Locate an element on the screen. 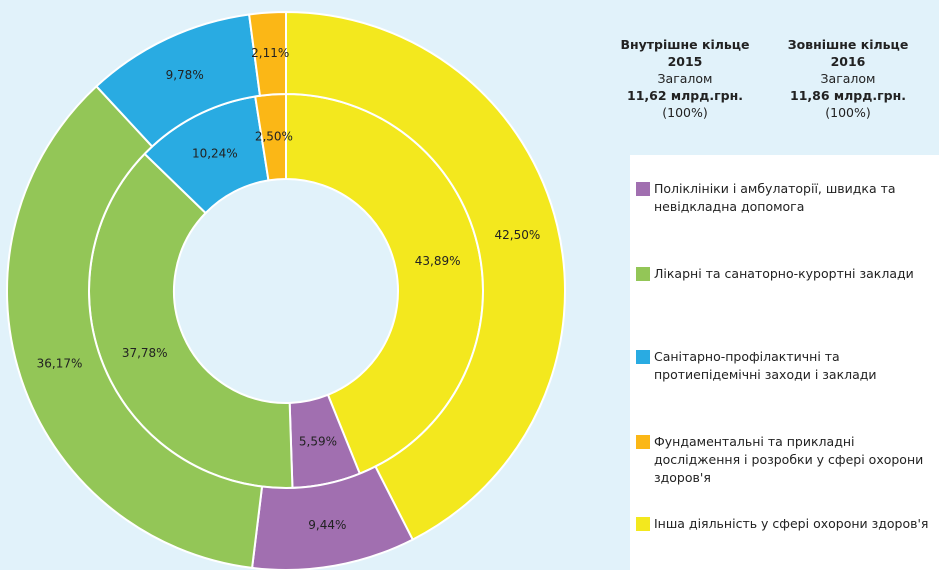 This screenshot has width=939, height=570. value-label: 36,17% is located at coordinates (60, 364).